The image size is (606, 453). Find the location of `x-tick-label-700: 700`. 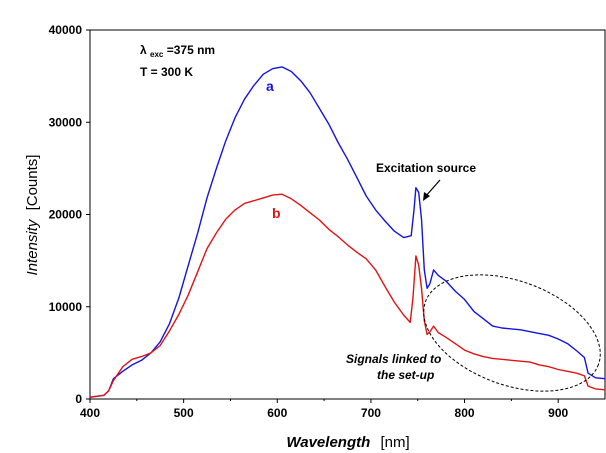

x-tick-label-700: 700 is located at coordinates (371, 413).